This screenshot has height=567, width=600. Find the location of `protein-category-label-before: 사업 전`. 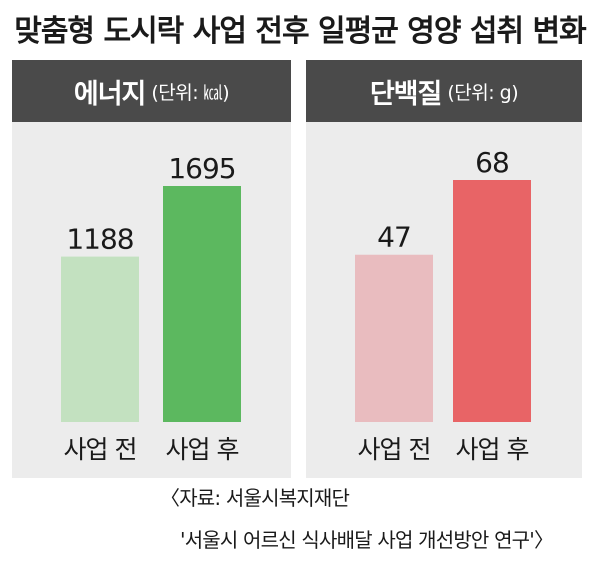

protein-category-label-before: 사업 전 is located at coordinates (394, 449).